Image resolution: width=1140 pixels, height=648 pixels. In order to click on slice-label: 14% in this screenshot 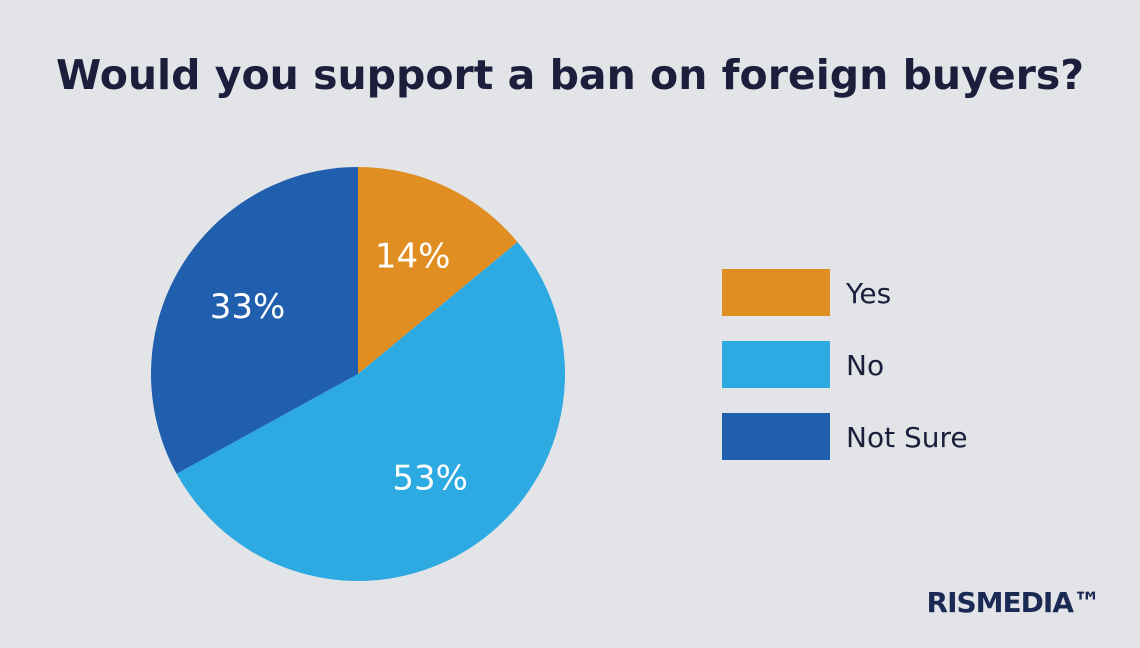, I will do `click(413, 256)`.